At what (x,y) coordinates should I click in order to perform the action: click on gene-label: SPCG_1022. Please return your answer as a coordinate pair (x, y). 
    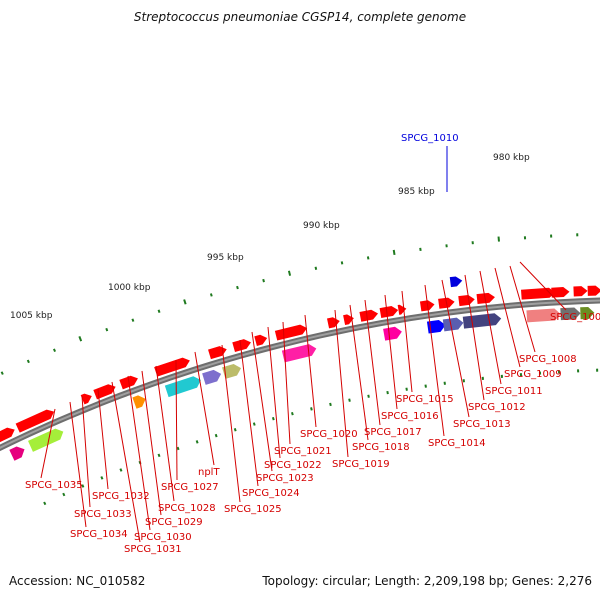
    Looking at the image, I should click on (293, 465).